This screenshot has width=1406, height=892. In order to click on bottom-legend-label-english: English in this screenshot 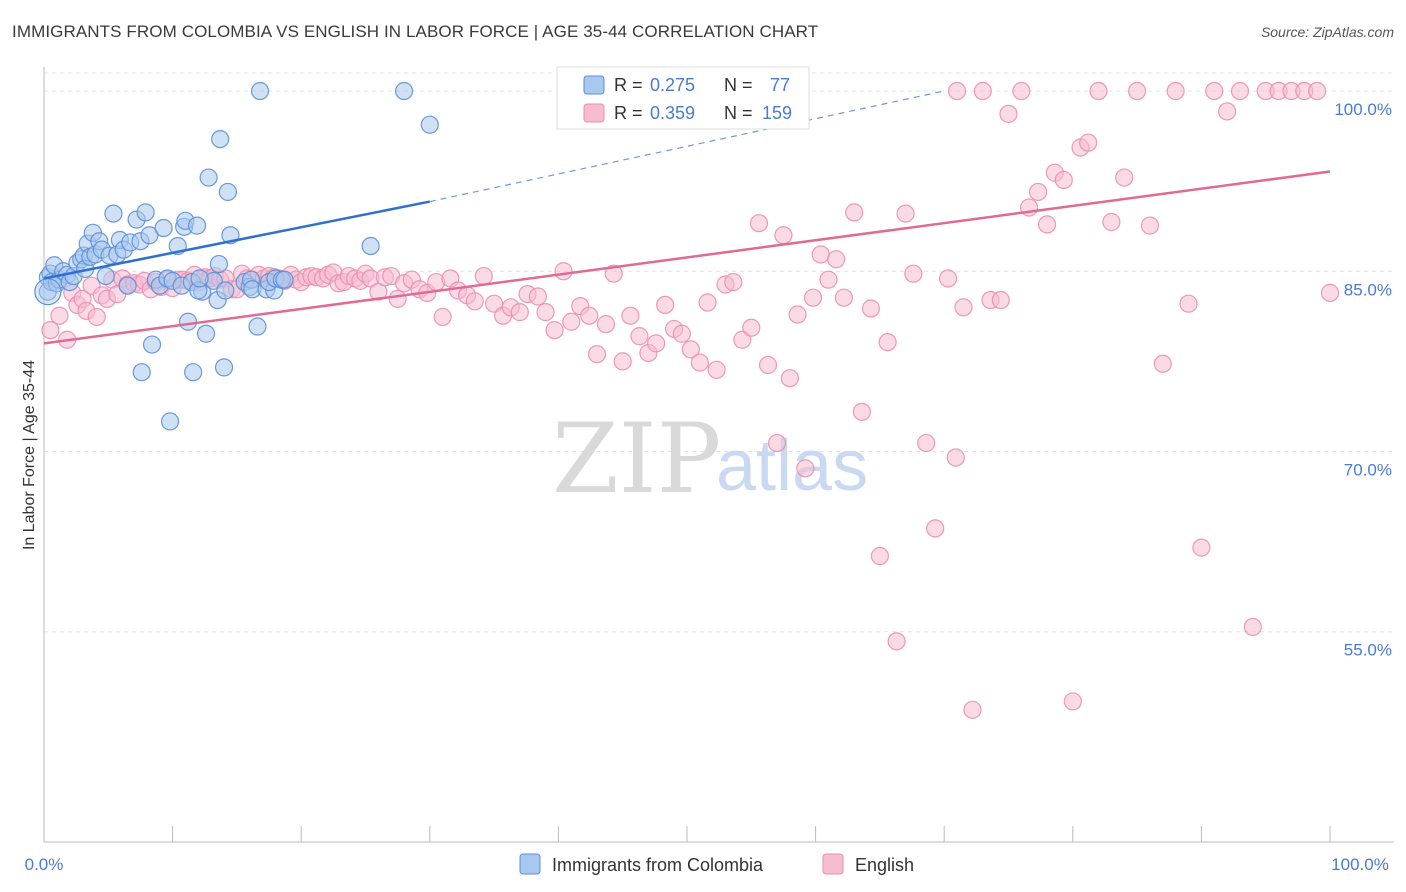, I will do `click(884, 865)`.